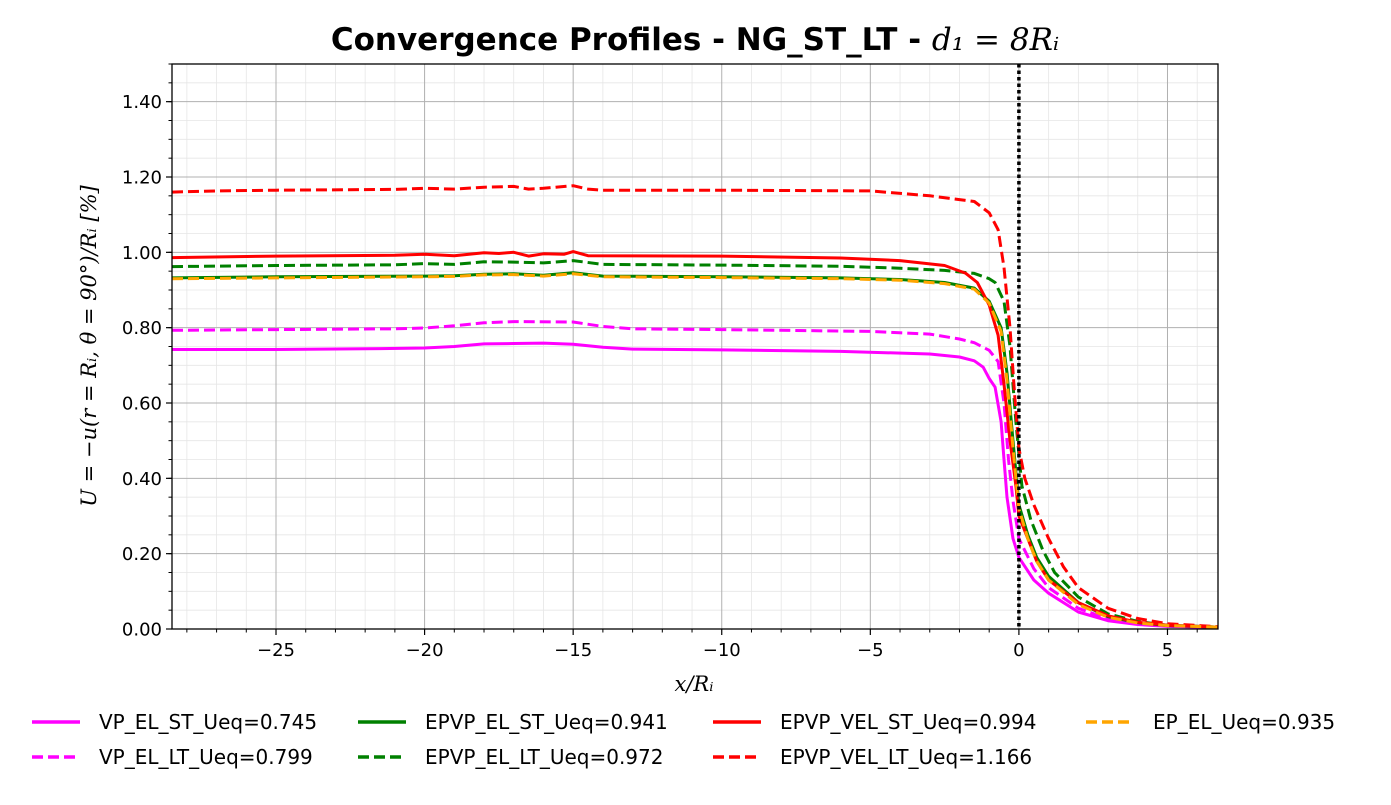  What do you see at coordinates (546, 722) in the screenshot?
I see `legend-label-3: EPVP_EL_ST_Ueq=0.941` at bounding box center [546, 722].